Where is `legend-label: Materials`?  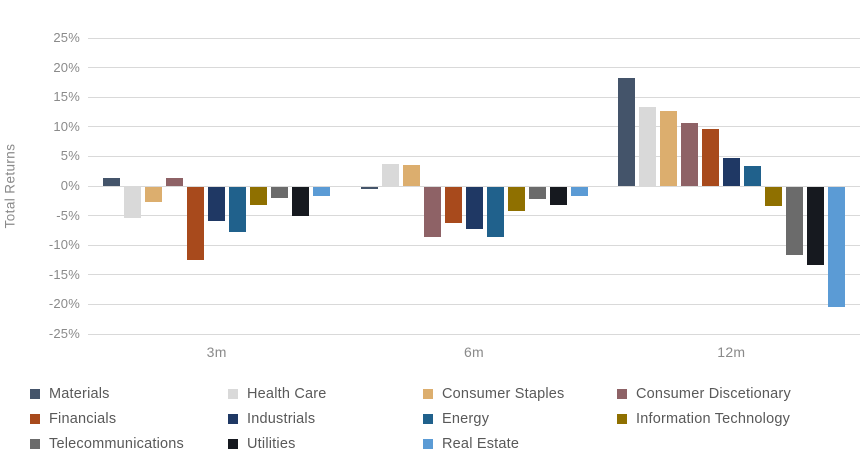
legend-label: Materials is located at coordinates (79, 394).